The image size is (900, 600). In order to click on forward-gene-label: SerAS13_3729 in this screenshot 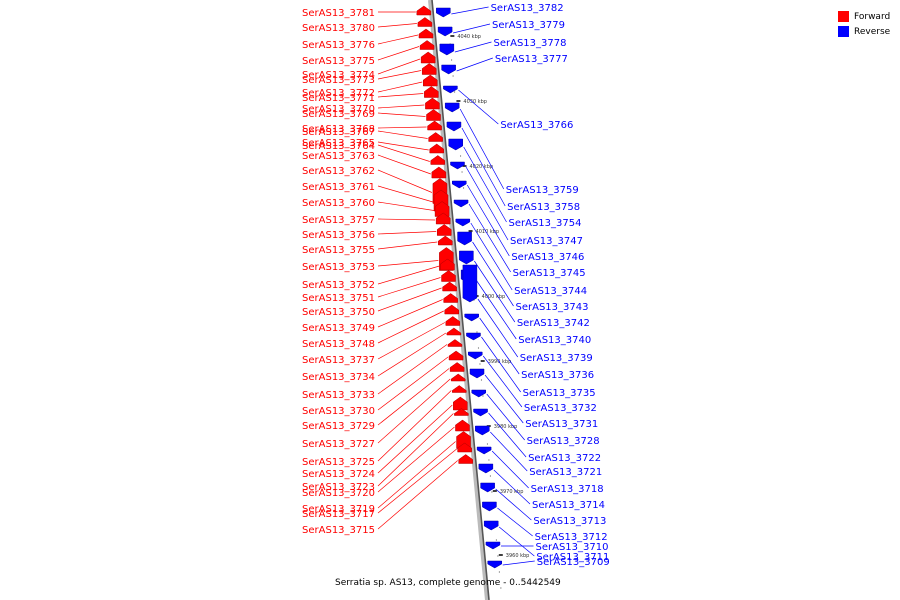, I will do `click(338, 426)`.